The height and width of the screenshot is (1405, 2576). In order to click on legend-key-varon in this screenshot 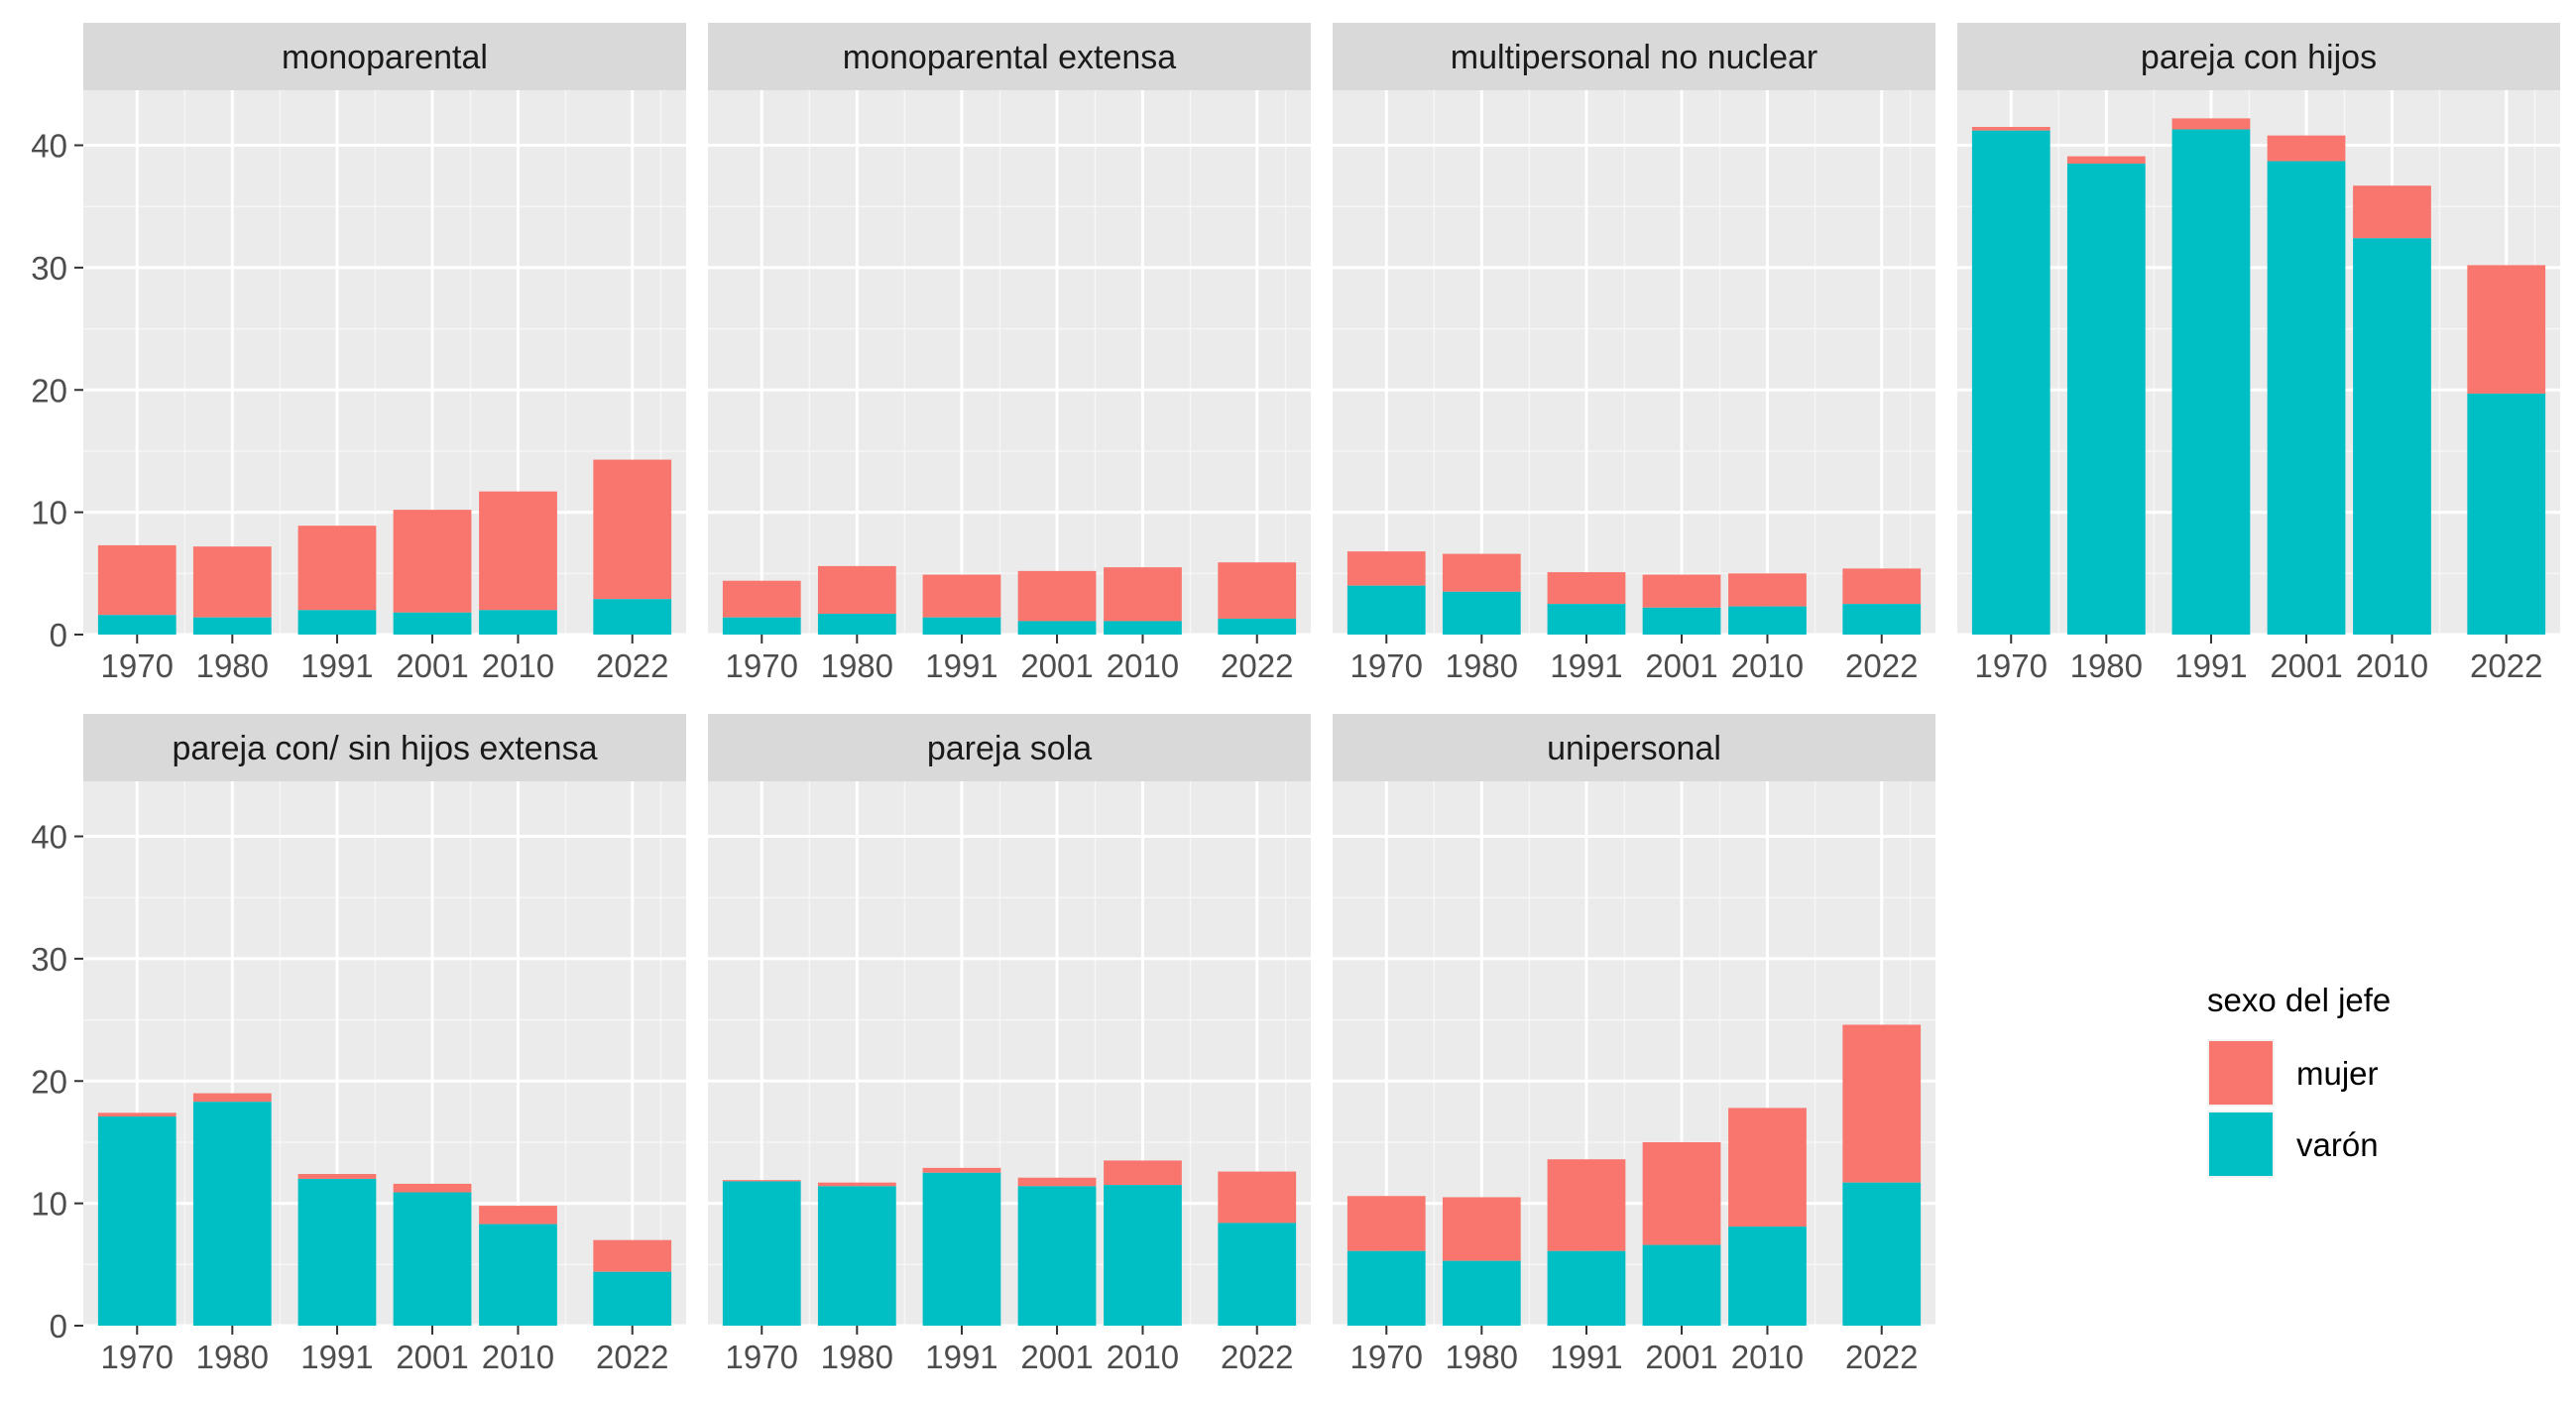, I will do `click(2241, 1144)`.